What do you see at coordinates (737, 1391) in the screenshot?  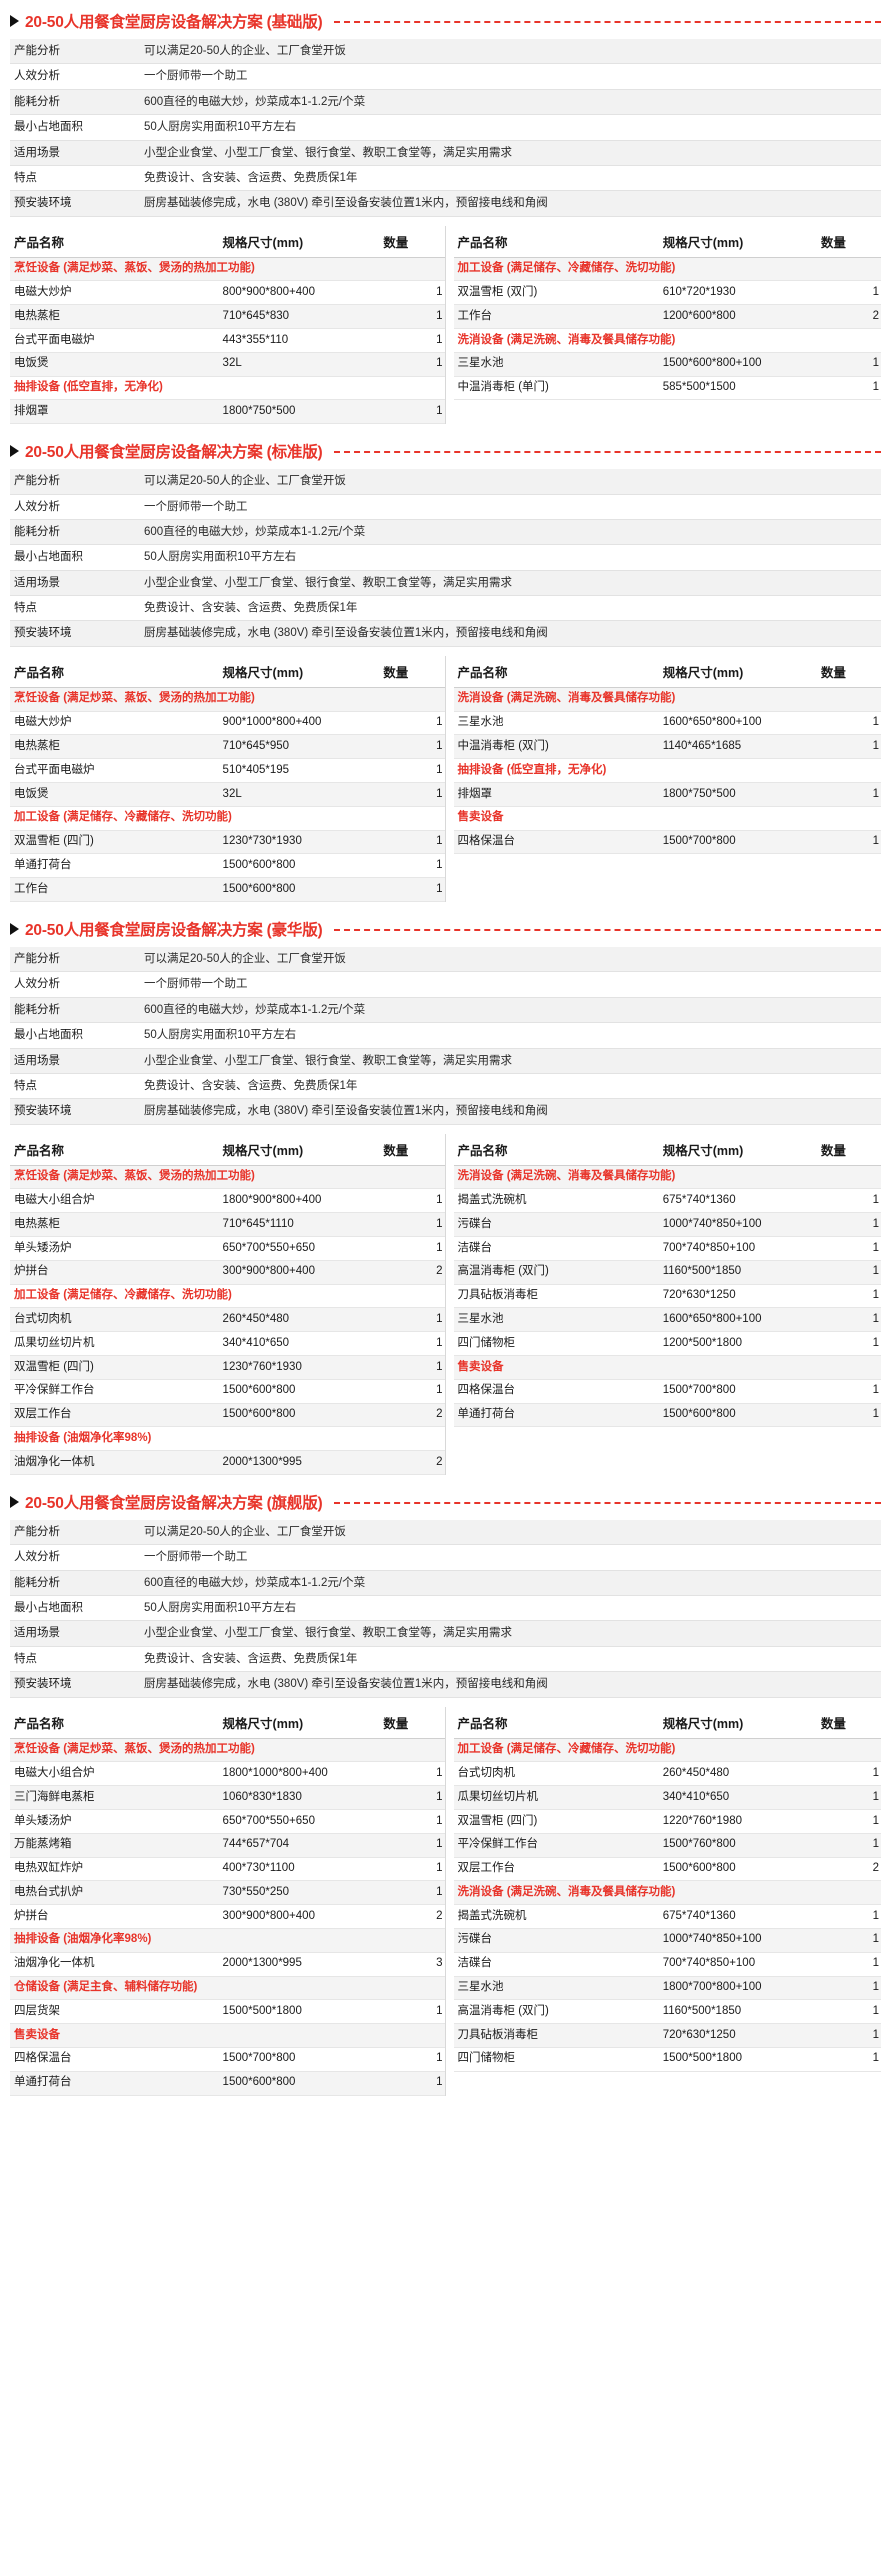 I see `product-spec: 1500*700*800` at bounding box center [737, 1391].